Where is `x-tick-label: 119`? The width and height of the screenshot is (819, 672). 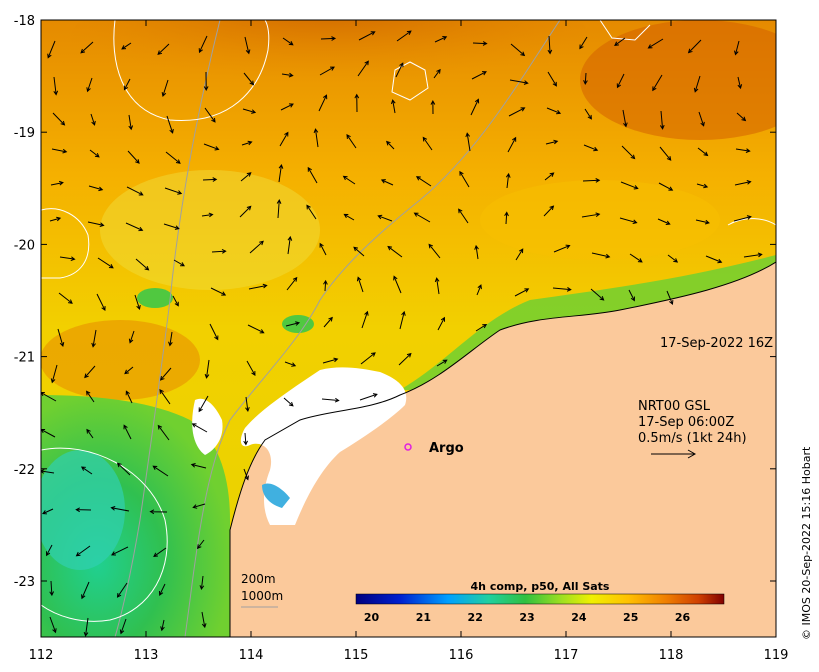
x-tick-label: 119 is located at coordinates (776, 655).